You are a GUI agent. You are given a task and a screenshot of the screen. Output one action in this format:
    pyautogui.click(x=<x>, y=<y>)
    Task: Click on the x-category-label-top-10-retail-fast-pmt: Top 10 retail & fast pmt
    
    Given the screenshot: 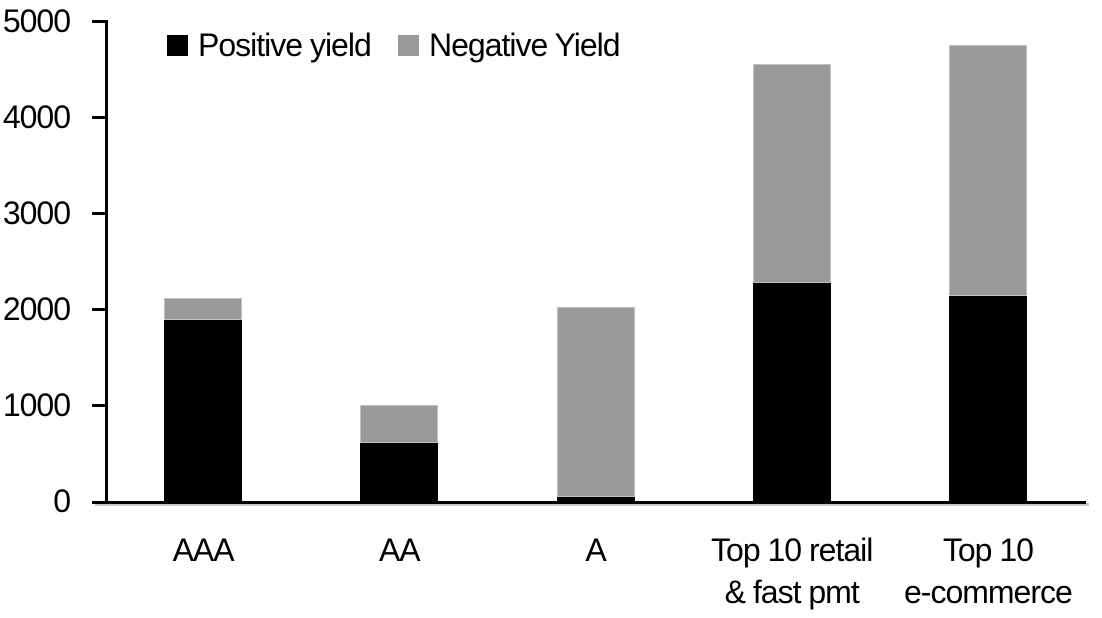 What is the action you would take?
    pyautogui.click(x=792, y=571)
    